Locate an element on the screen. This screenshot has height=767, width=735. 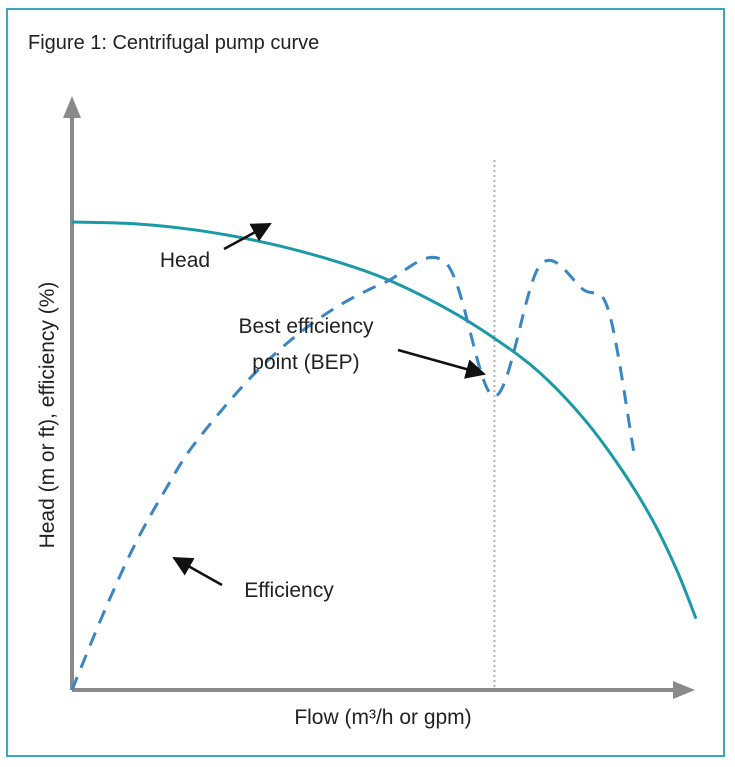
x-axis-label: Flow (m³/h or gpm) is located at coordinates (382, 717).